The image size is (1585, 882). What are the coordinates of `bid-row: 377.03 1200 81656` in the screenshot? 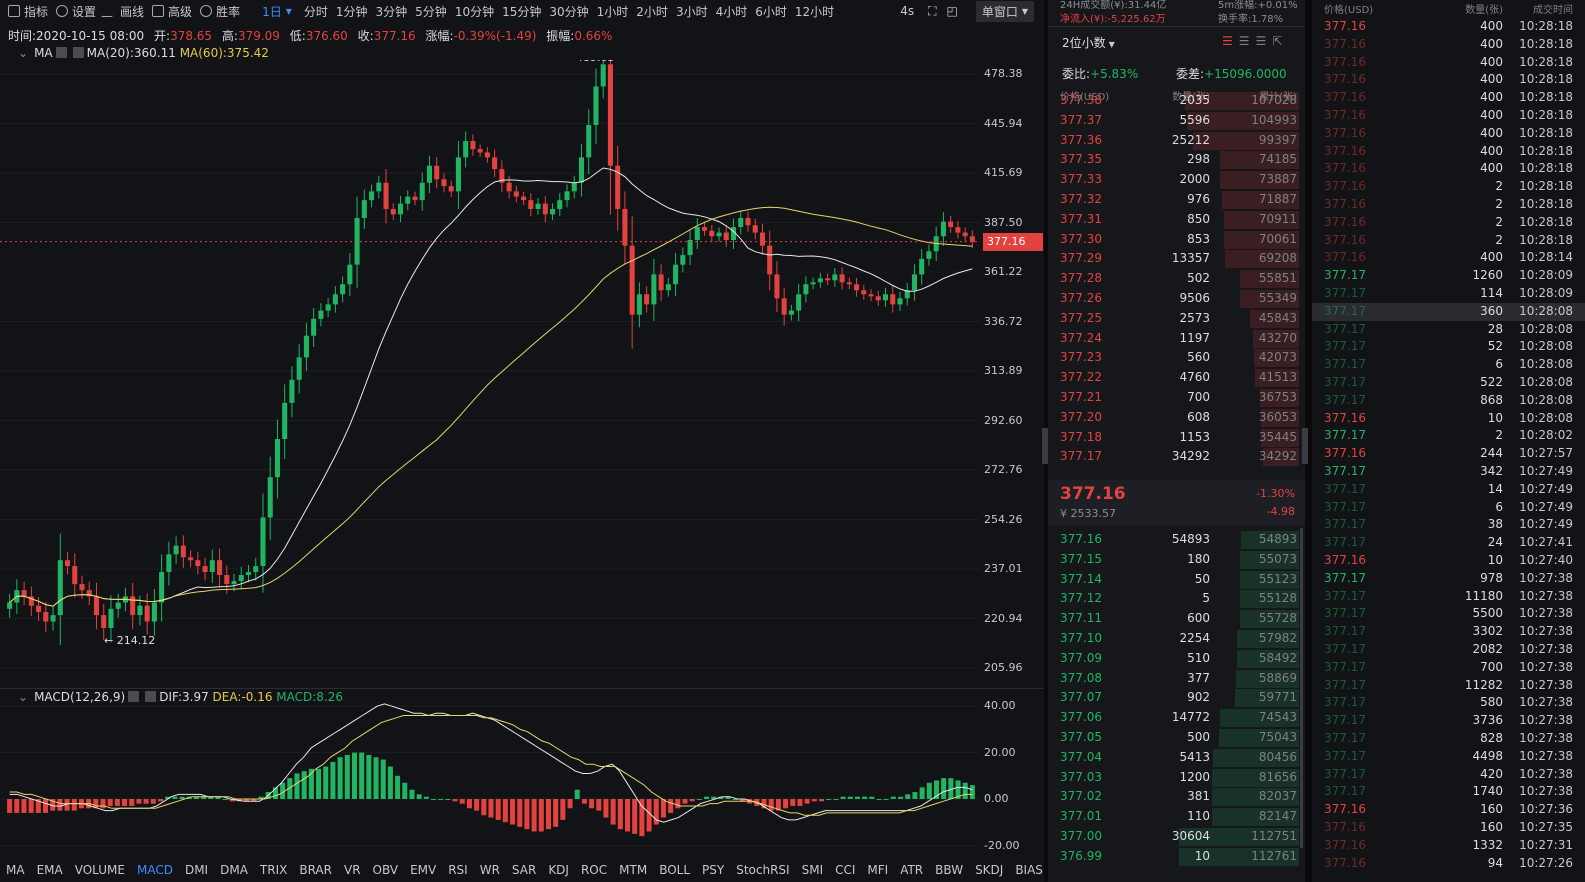 It's located at (1176, 778).